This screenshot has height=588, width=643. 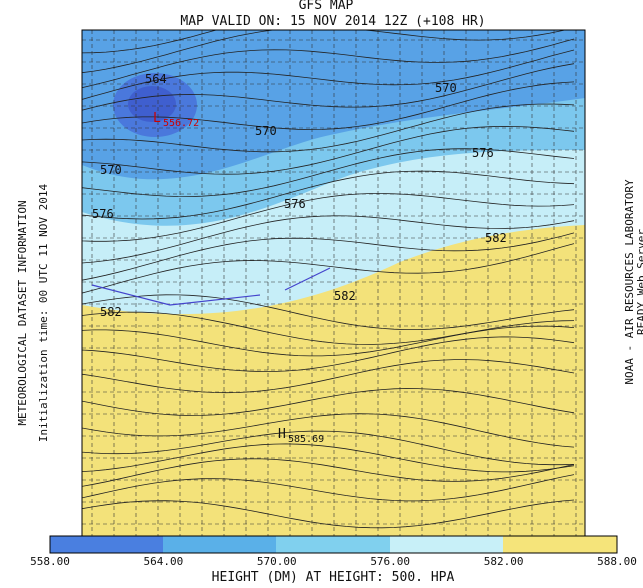 What do you see at coordinates (282, 434) in the screenshot?
I see `high-symbol: H` at bounding box center [282, 434].